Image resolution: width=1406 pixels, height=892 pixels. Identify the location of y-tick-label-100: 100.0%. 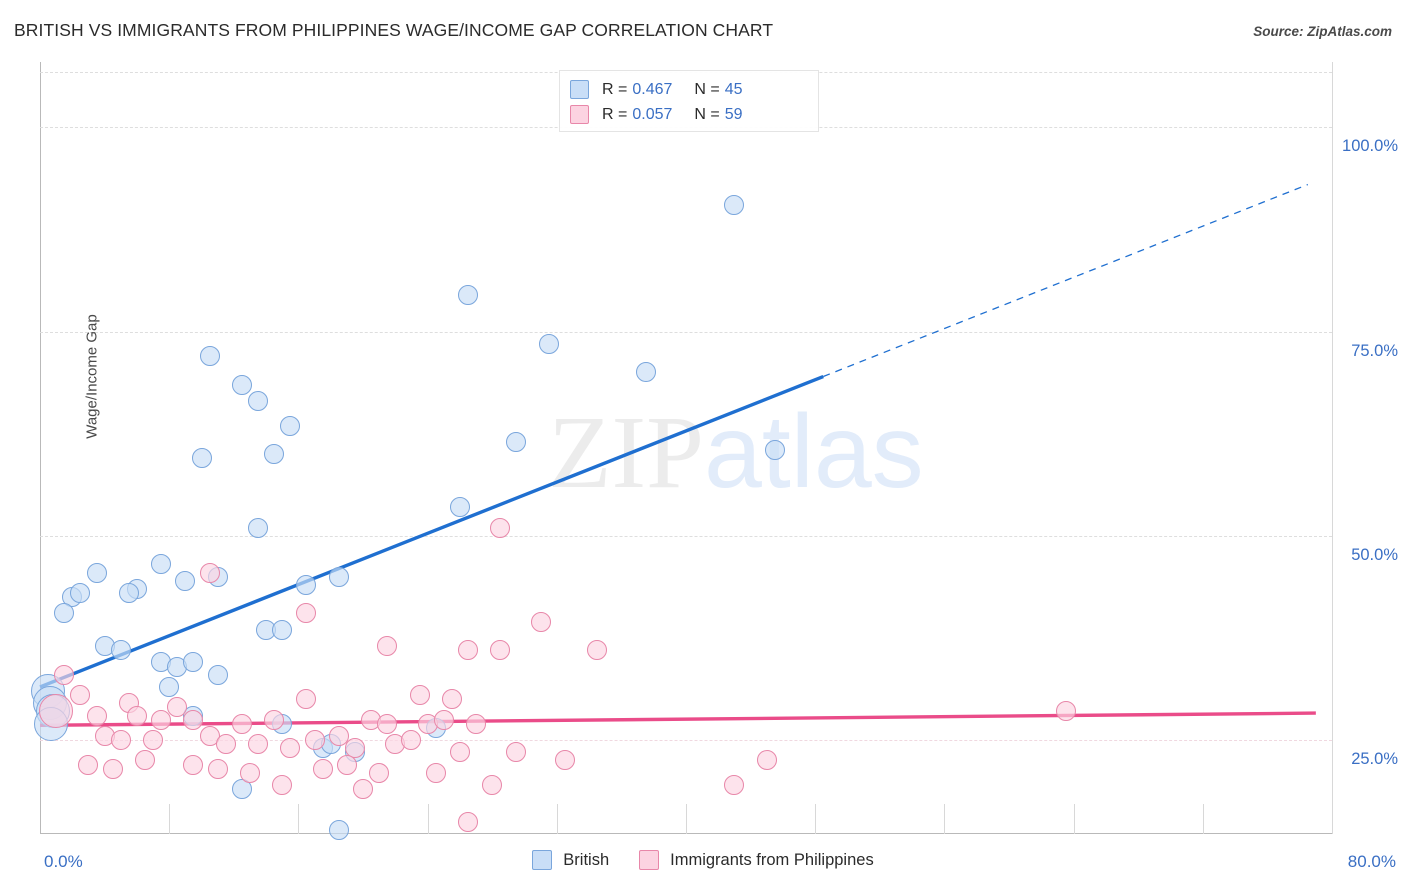
(1370, 146).